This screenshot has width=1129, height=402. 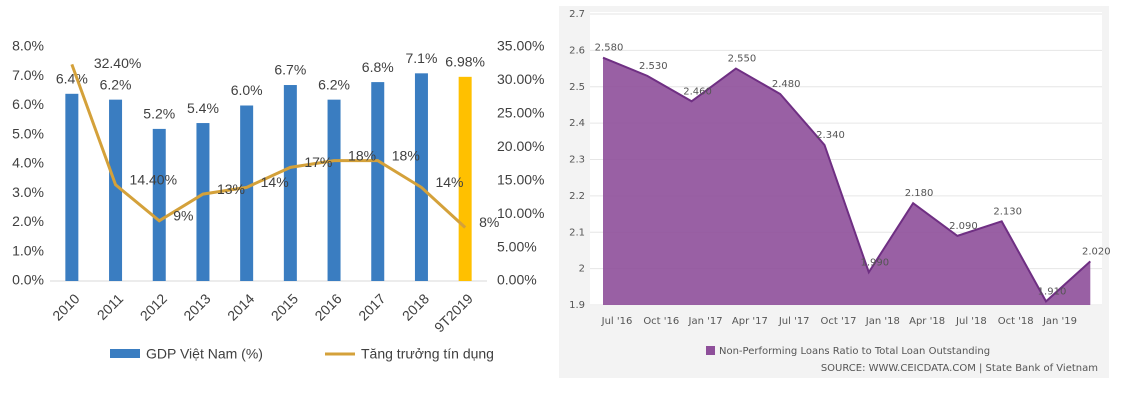 I want to click on x-tick-label: 2015, so click(x=284, y=306).